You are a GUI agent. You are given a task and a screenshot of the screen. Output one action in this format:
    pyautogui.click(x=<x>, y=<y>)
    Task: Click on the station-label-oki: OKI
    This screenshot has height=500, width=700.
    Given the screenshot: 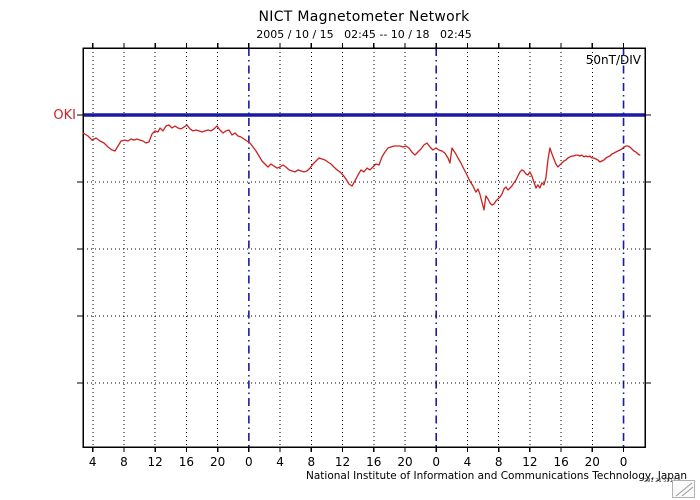 What is the action you would take?
    pyautogui.click(x=64, y=115)
    